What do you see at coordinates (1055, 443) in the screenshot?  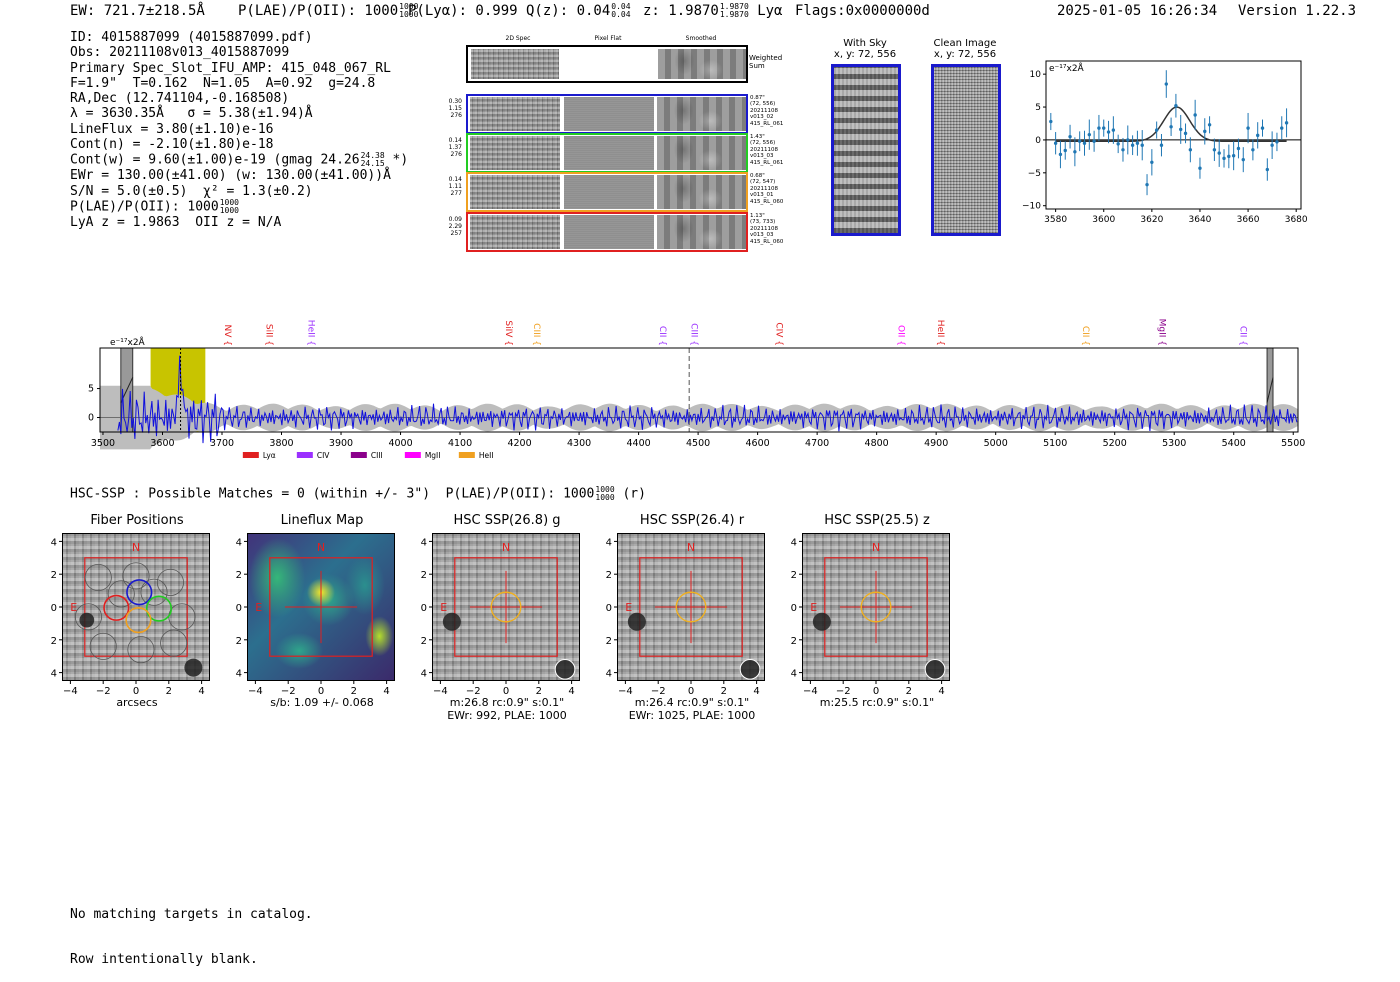 I see `spectrum-x-tick-label: 5100` at bounding box center [1055, 443].